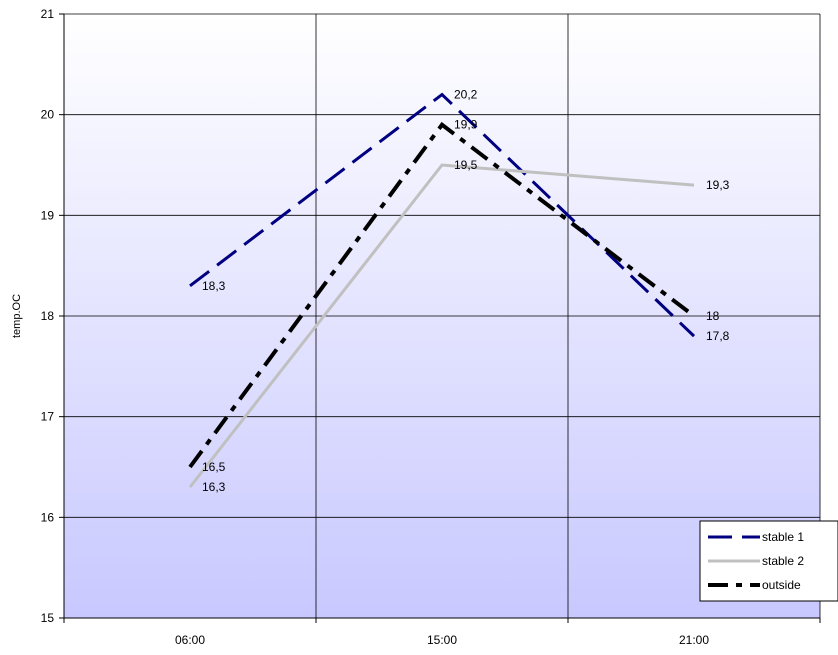 The height and width of the screenshot is (655, 838). I want to click on y-tick-label: 20, so click(48, 115).